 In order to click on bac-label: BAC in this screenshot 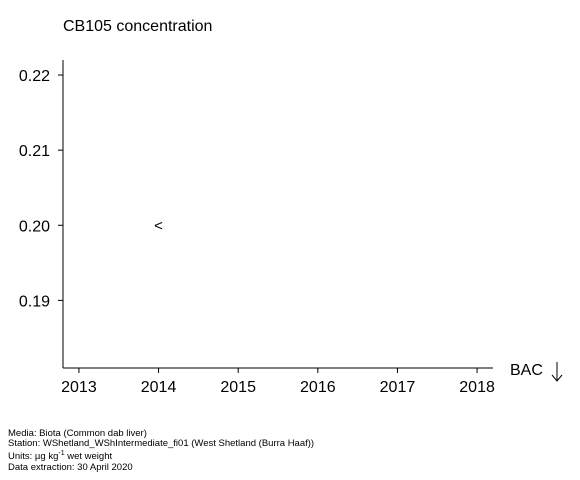, I will do `click(526, 370)`.